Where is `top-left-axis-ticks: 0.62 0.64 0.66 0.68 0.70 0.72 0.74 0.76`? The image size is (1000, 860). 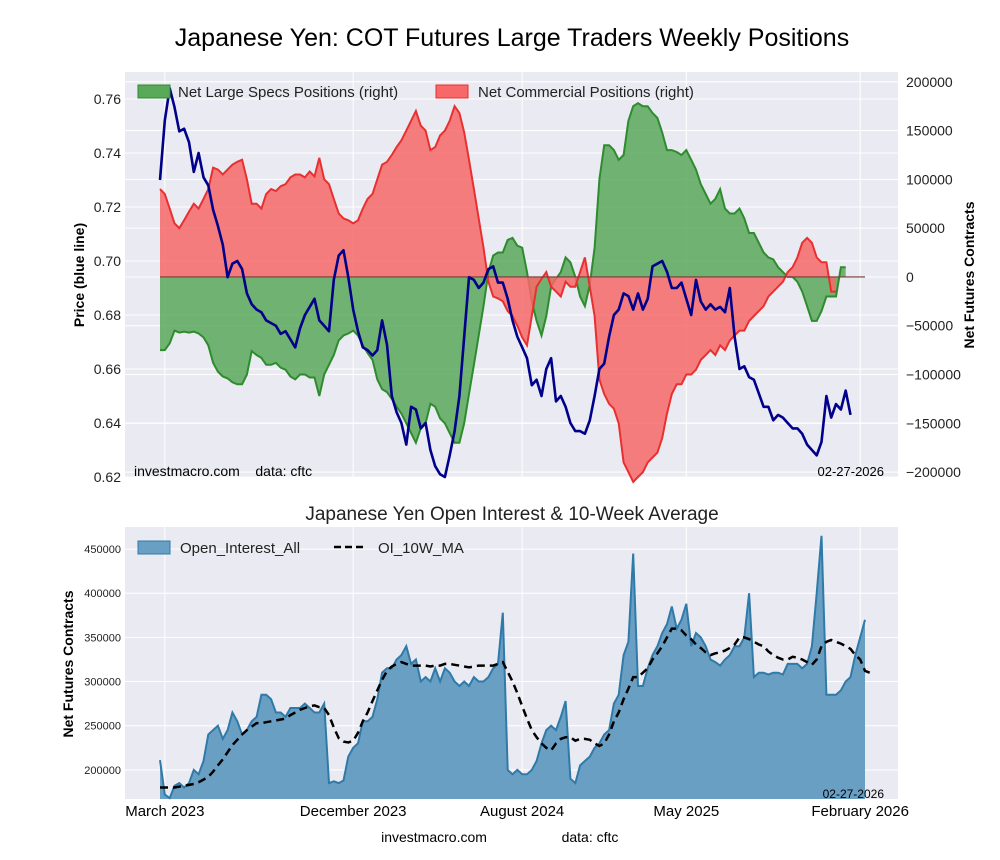
top-left-axis-ticks: 0.62 0.64 0.66 0.68 0.70 0.72 0.74 0.76 is located at coordinates (107, 288).